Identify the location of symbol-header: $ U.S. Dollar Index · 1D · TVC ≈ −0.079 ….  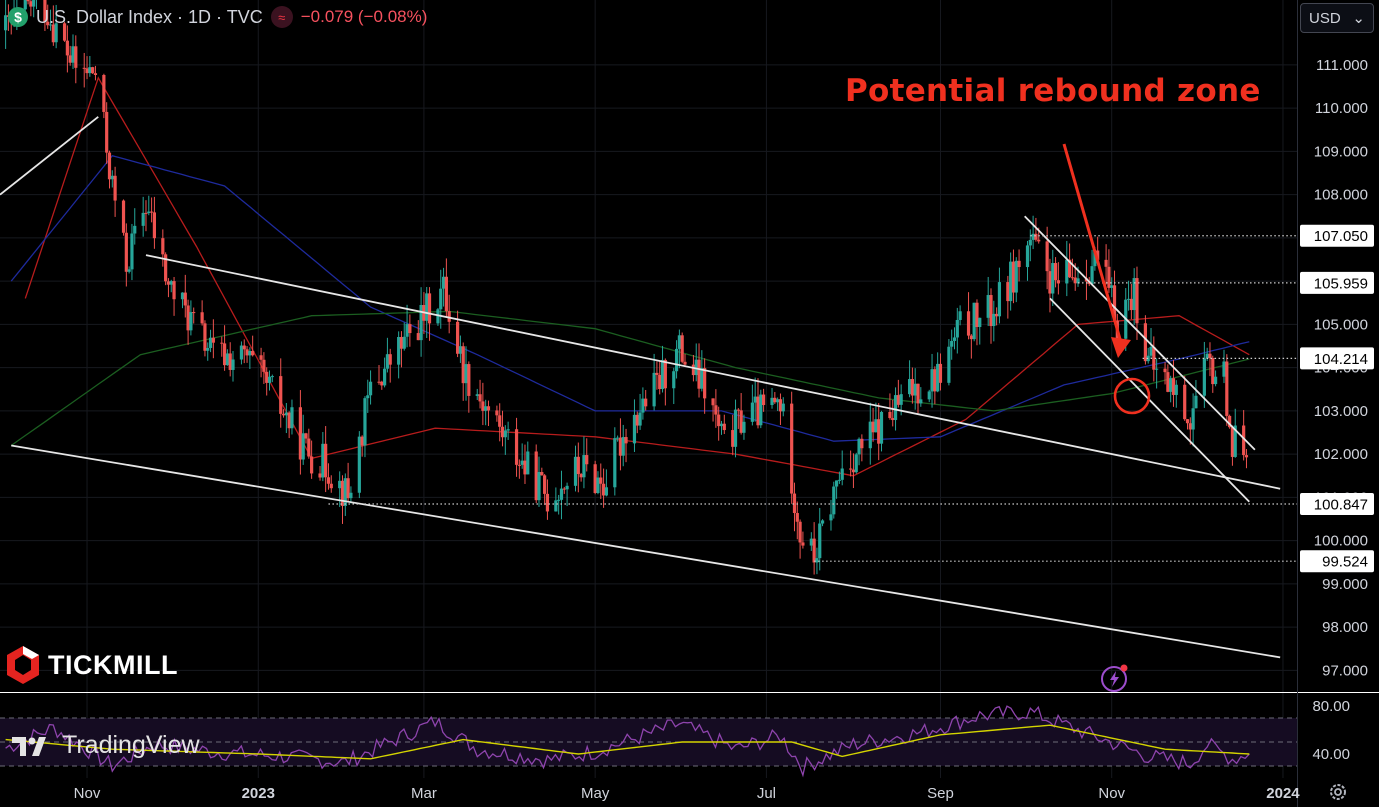
(217, 17).